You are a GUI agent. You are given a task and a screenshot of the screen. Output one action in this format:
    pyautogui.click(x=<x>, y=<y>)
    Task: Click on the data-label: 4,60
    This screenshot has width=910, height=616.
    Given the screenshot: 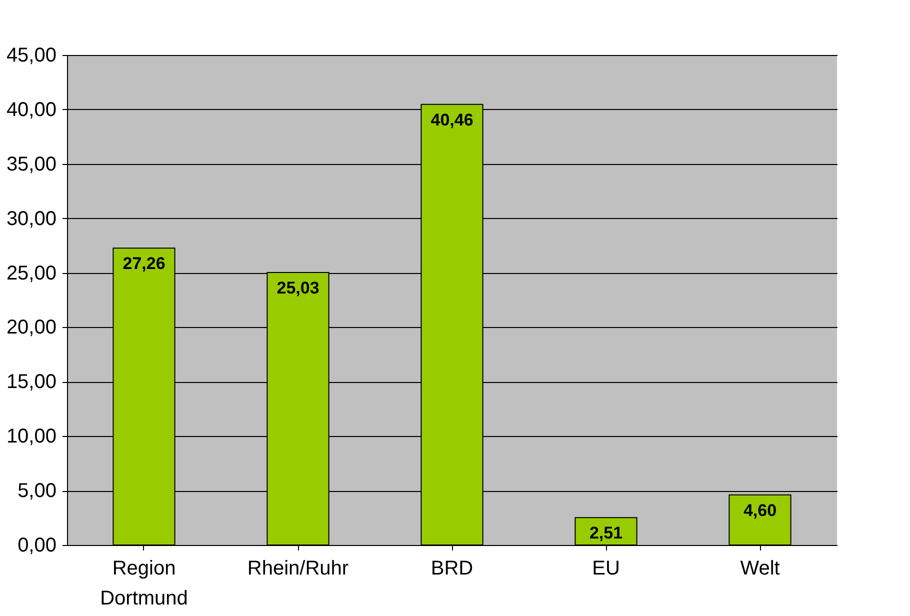 What is the action you would take?
    pyautogui.click(x=760, y=510)
    